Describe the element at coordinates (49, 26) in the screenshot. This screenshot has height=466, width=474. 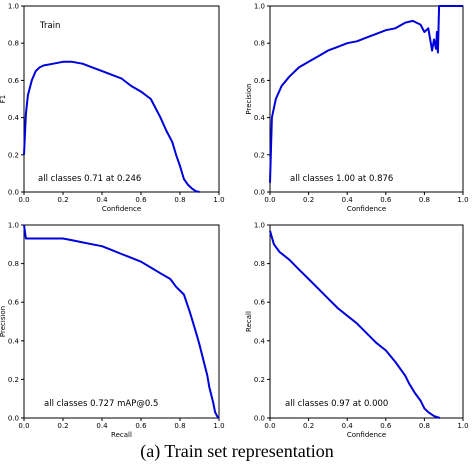
I see `legend-label: Train` at that location.